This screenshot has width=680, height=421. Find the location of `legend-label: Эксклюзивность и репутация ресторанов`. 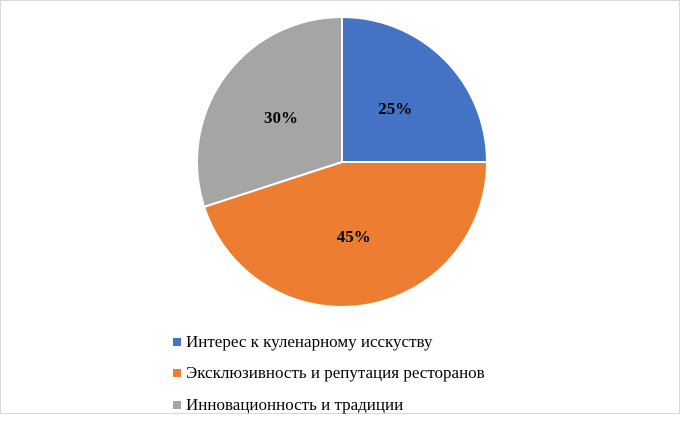

legend-label: Эксклюзивность и репутация ресторанов is located at coordinates (335, 373).